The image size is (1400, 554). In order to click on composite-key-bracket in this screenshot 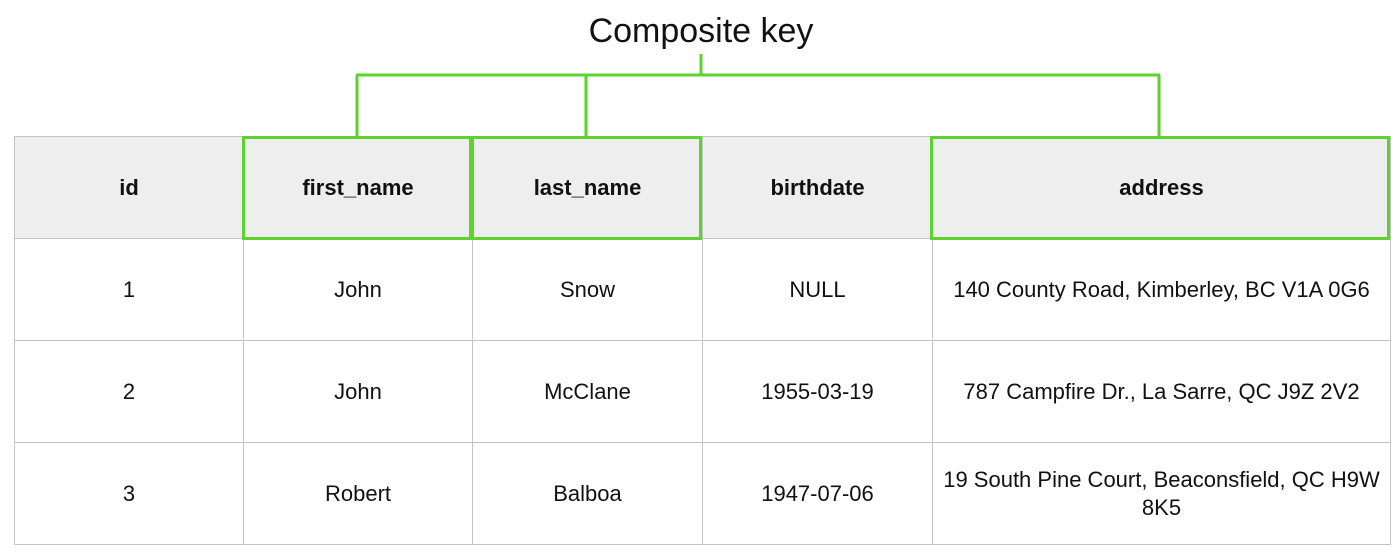, I will do `click(758, 96)`.